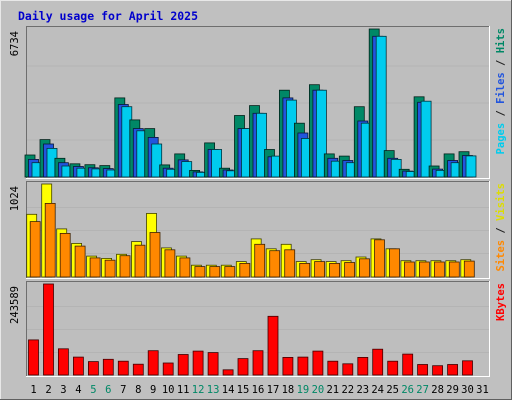 The width and height of the screenshot is (512, 400). Describe the element at coordinates (198, 363) in the screenshot. I see `bar-kbytes-day-12: KBytes 12: 64000` at that location.